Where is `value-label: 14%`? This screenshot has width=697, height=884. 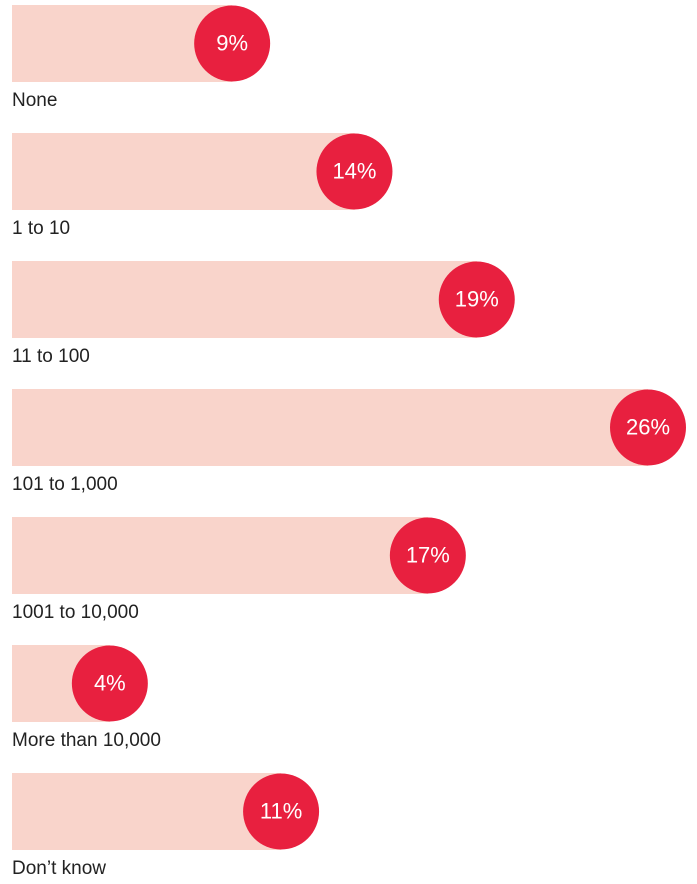 value-label: 14% is located at coordinates (354, 170).